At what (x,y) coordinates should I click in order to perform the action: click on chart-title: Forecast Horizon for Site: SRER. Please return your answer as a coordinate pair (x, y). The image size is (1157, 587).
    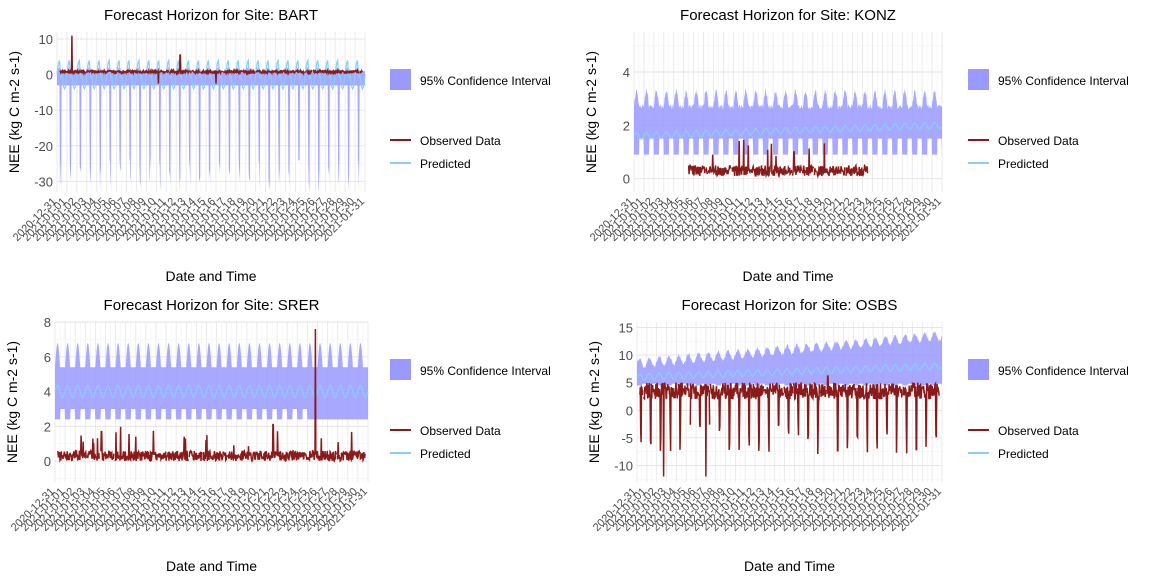
    Looking at the image, I should click on (212, 305).